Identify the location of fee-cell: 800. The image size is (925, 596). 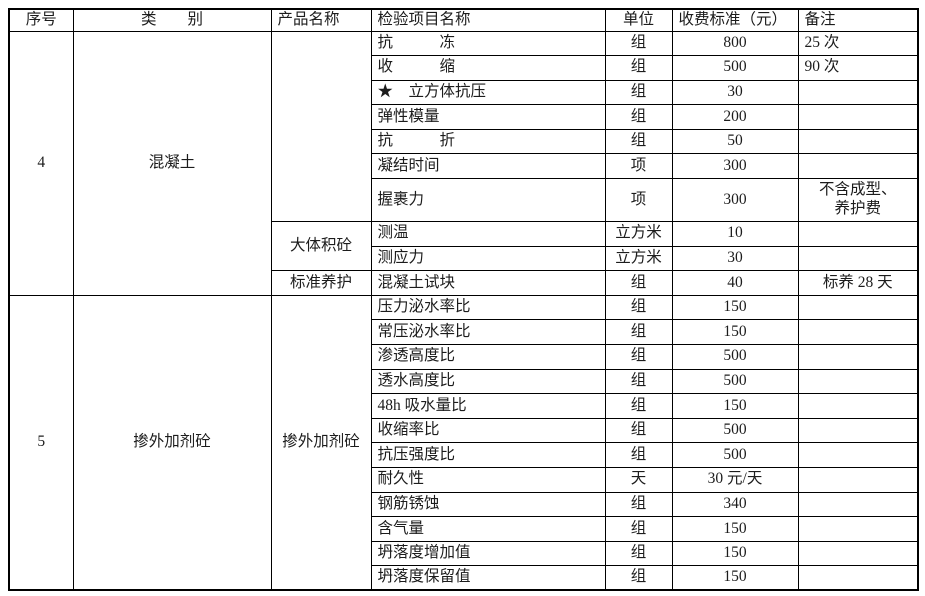
(735, 43).